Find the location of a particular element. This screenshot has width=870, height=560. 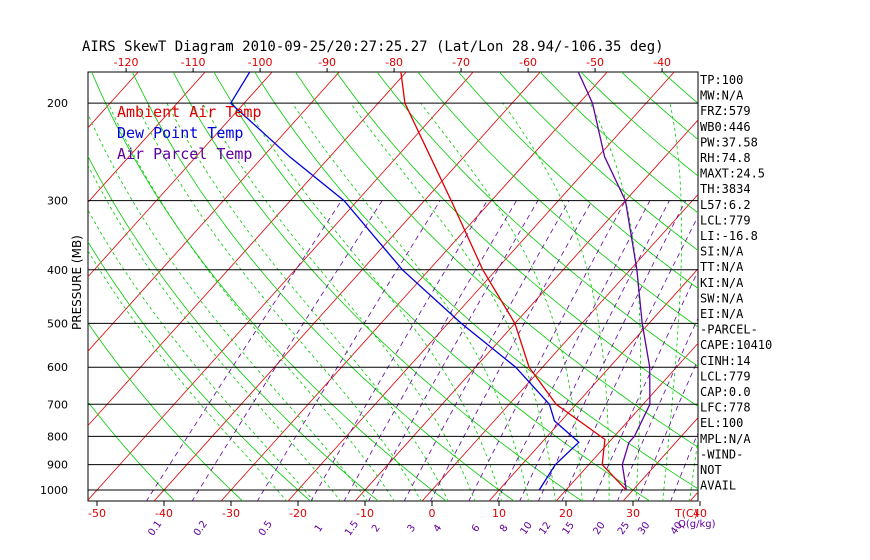

top-temp-tick-label: -70 is located at coordinates (461, 62).